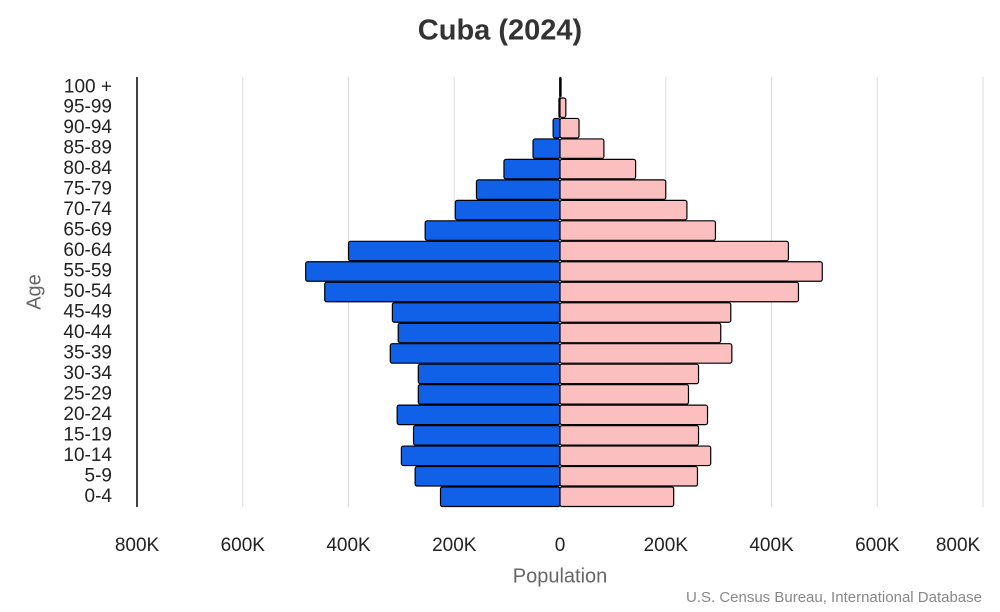 The image size is (1000, 612). Describe the element at coordinates (87, 250) in the screenshot. I see `y-tick-label: 60-64` at that location.